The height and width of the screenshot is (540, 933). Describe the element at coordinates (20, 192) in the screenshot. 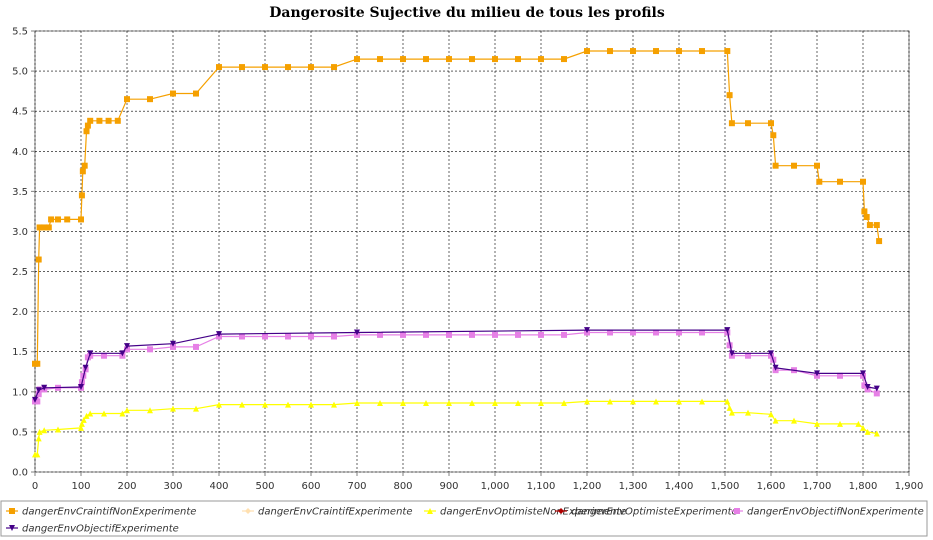

I see `y-tick-label: 3.5` at that location.